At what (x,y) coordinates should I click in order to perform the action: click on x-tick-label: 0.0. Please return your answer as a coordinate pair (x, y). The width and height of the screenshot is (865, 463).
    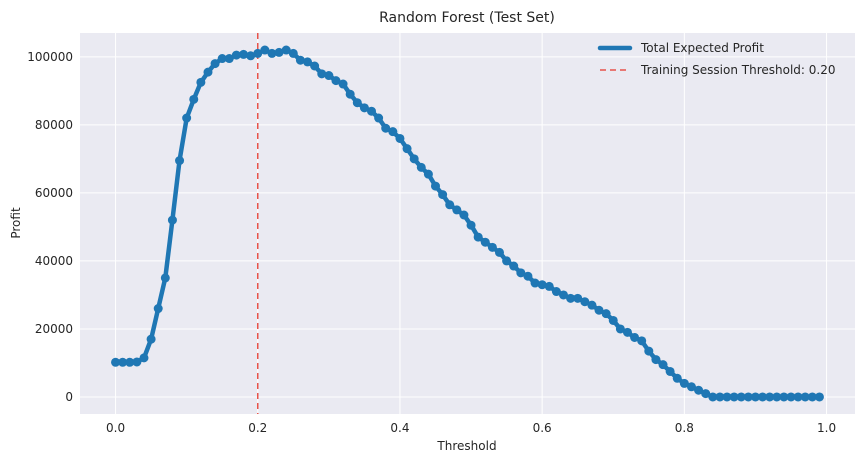
    Looking at the image, I should click on (115, 428).